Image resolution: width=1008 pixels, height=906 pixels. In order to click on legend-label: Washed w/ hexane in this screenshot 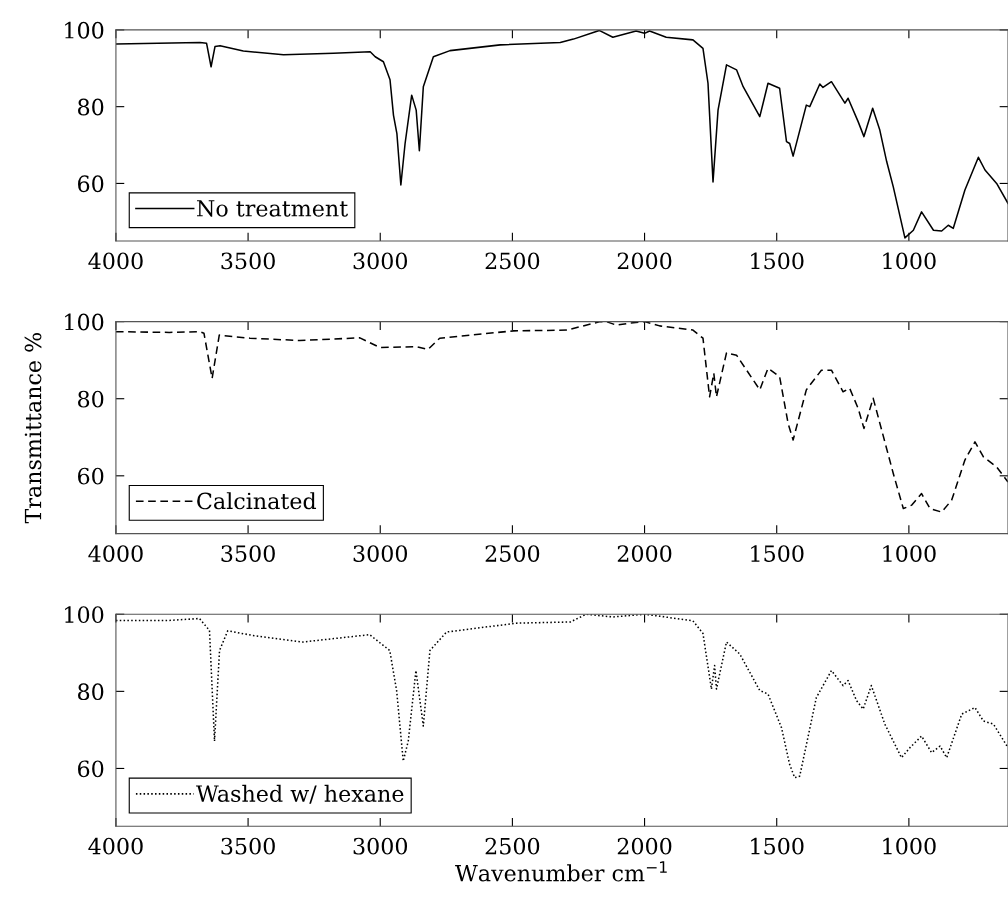, I will do `click(300, 794)`.